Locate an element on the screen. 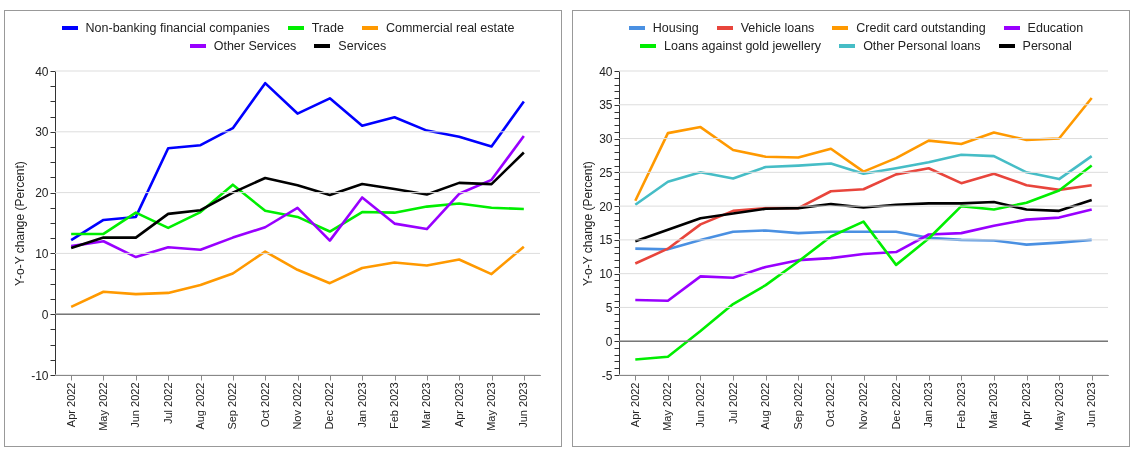 This screenshot has height=457, width=1140. legend-label: Housing is located at coordinates (675, 28).